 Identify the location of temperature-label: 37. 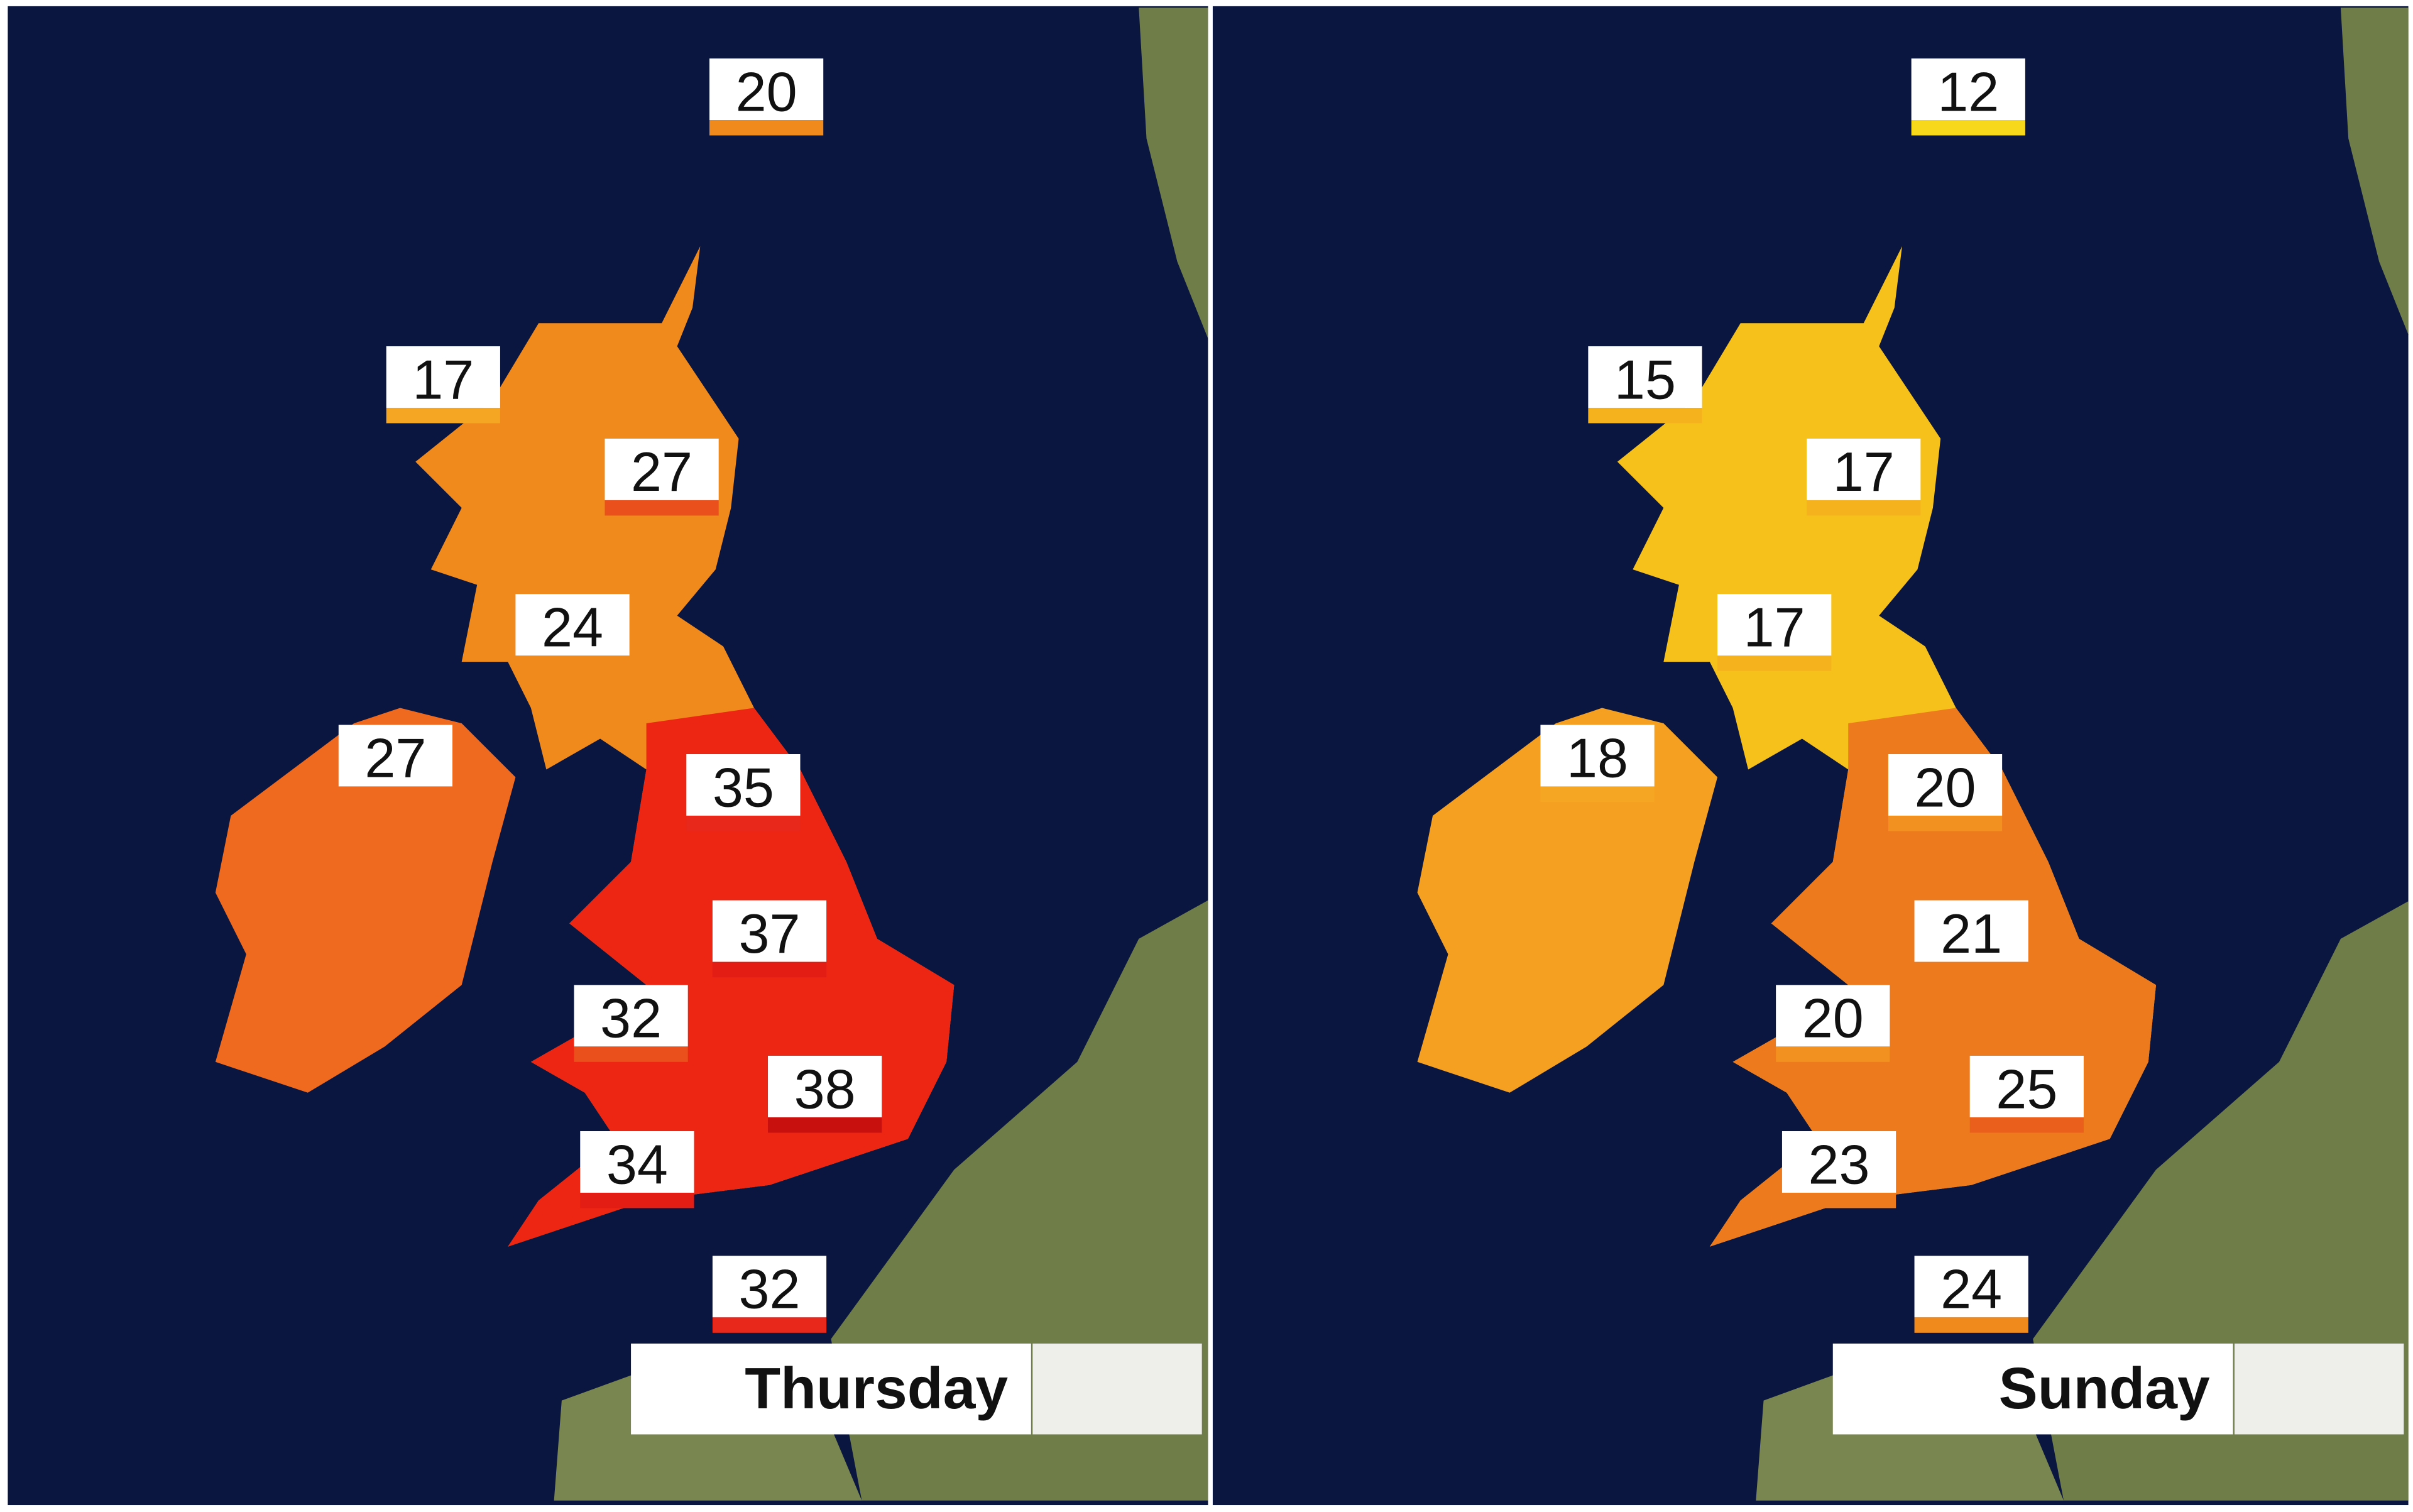
(769, 933).